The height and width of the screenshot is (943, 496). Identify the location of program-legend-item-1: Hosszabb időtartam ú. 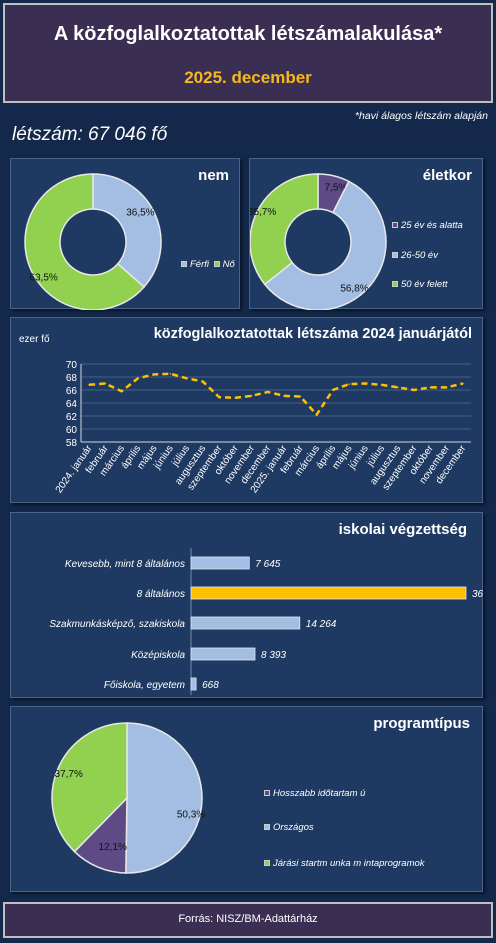
(314, 793).